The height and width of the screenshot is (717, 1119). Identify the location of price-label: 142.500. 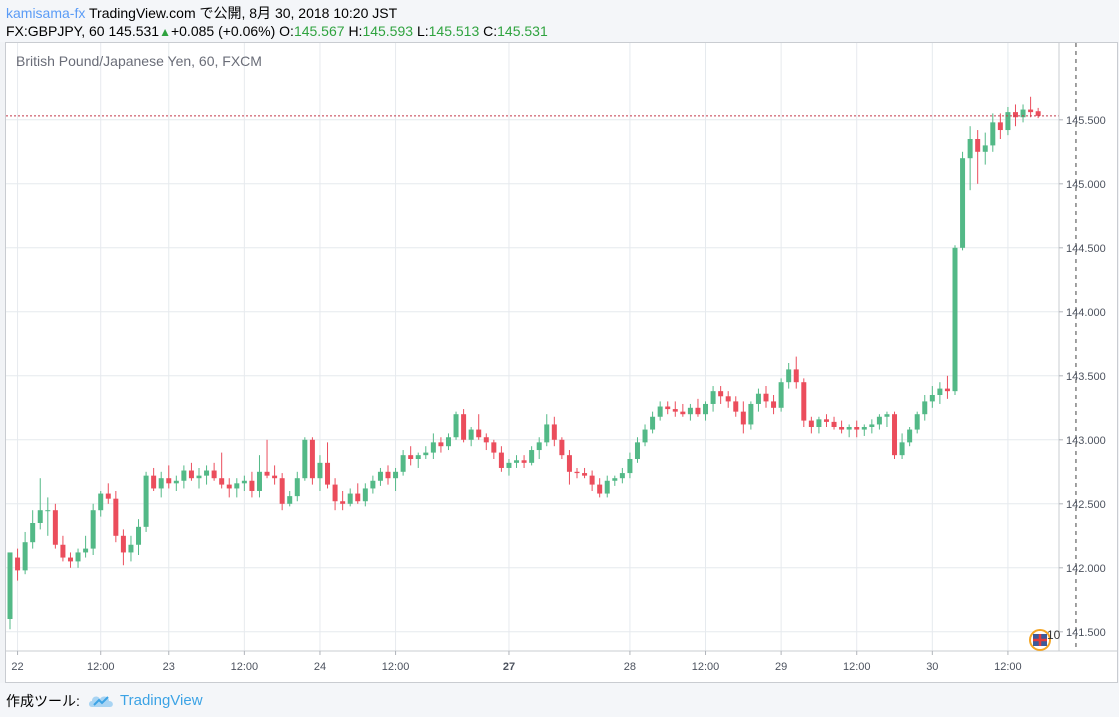
(1086, 505).